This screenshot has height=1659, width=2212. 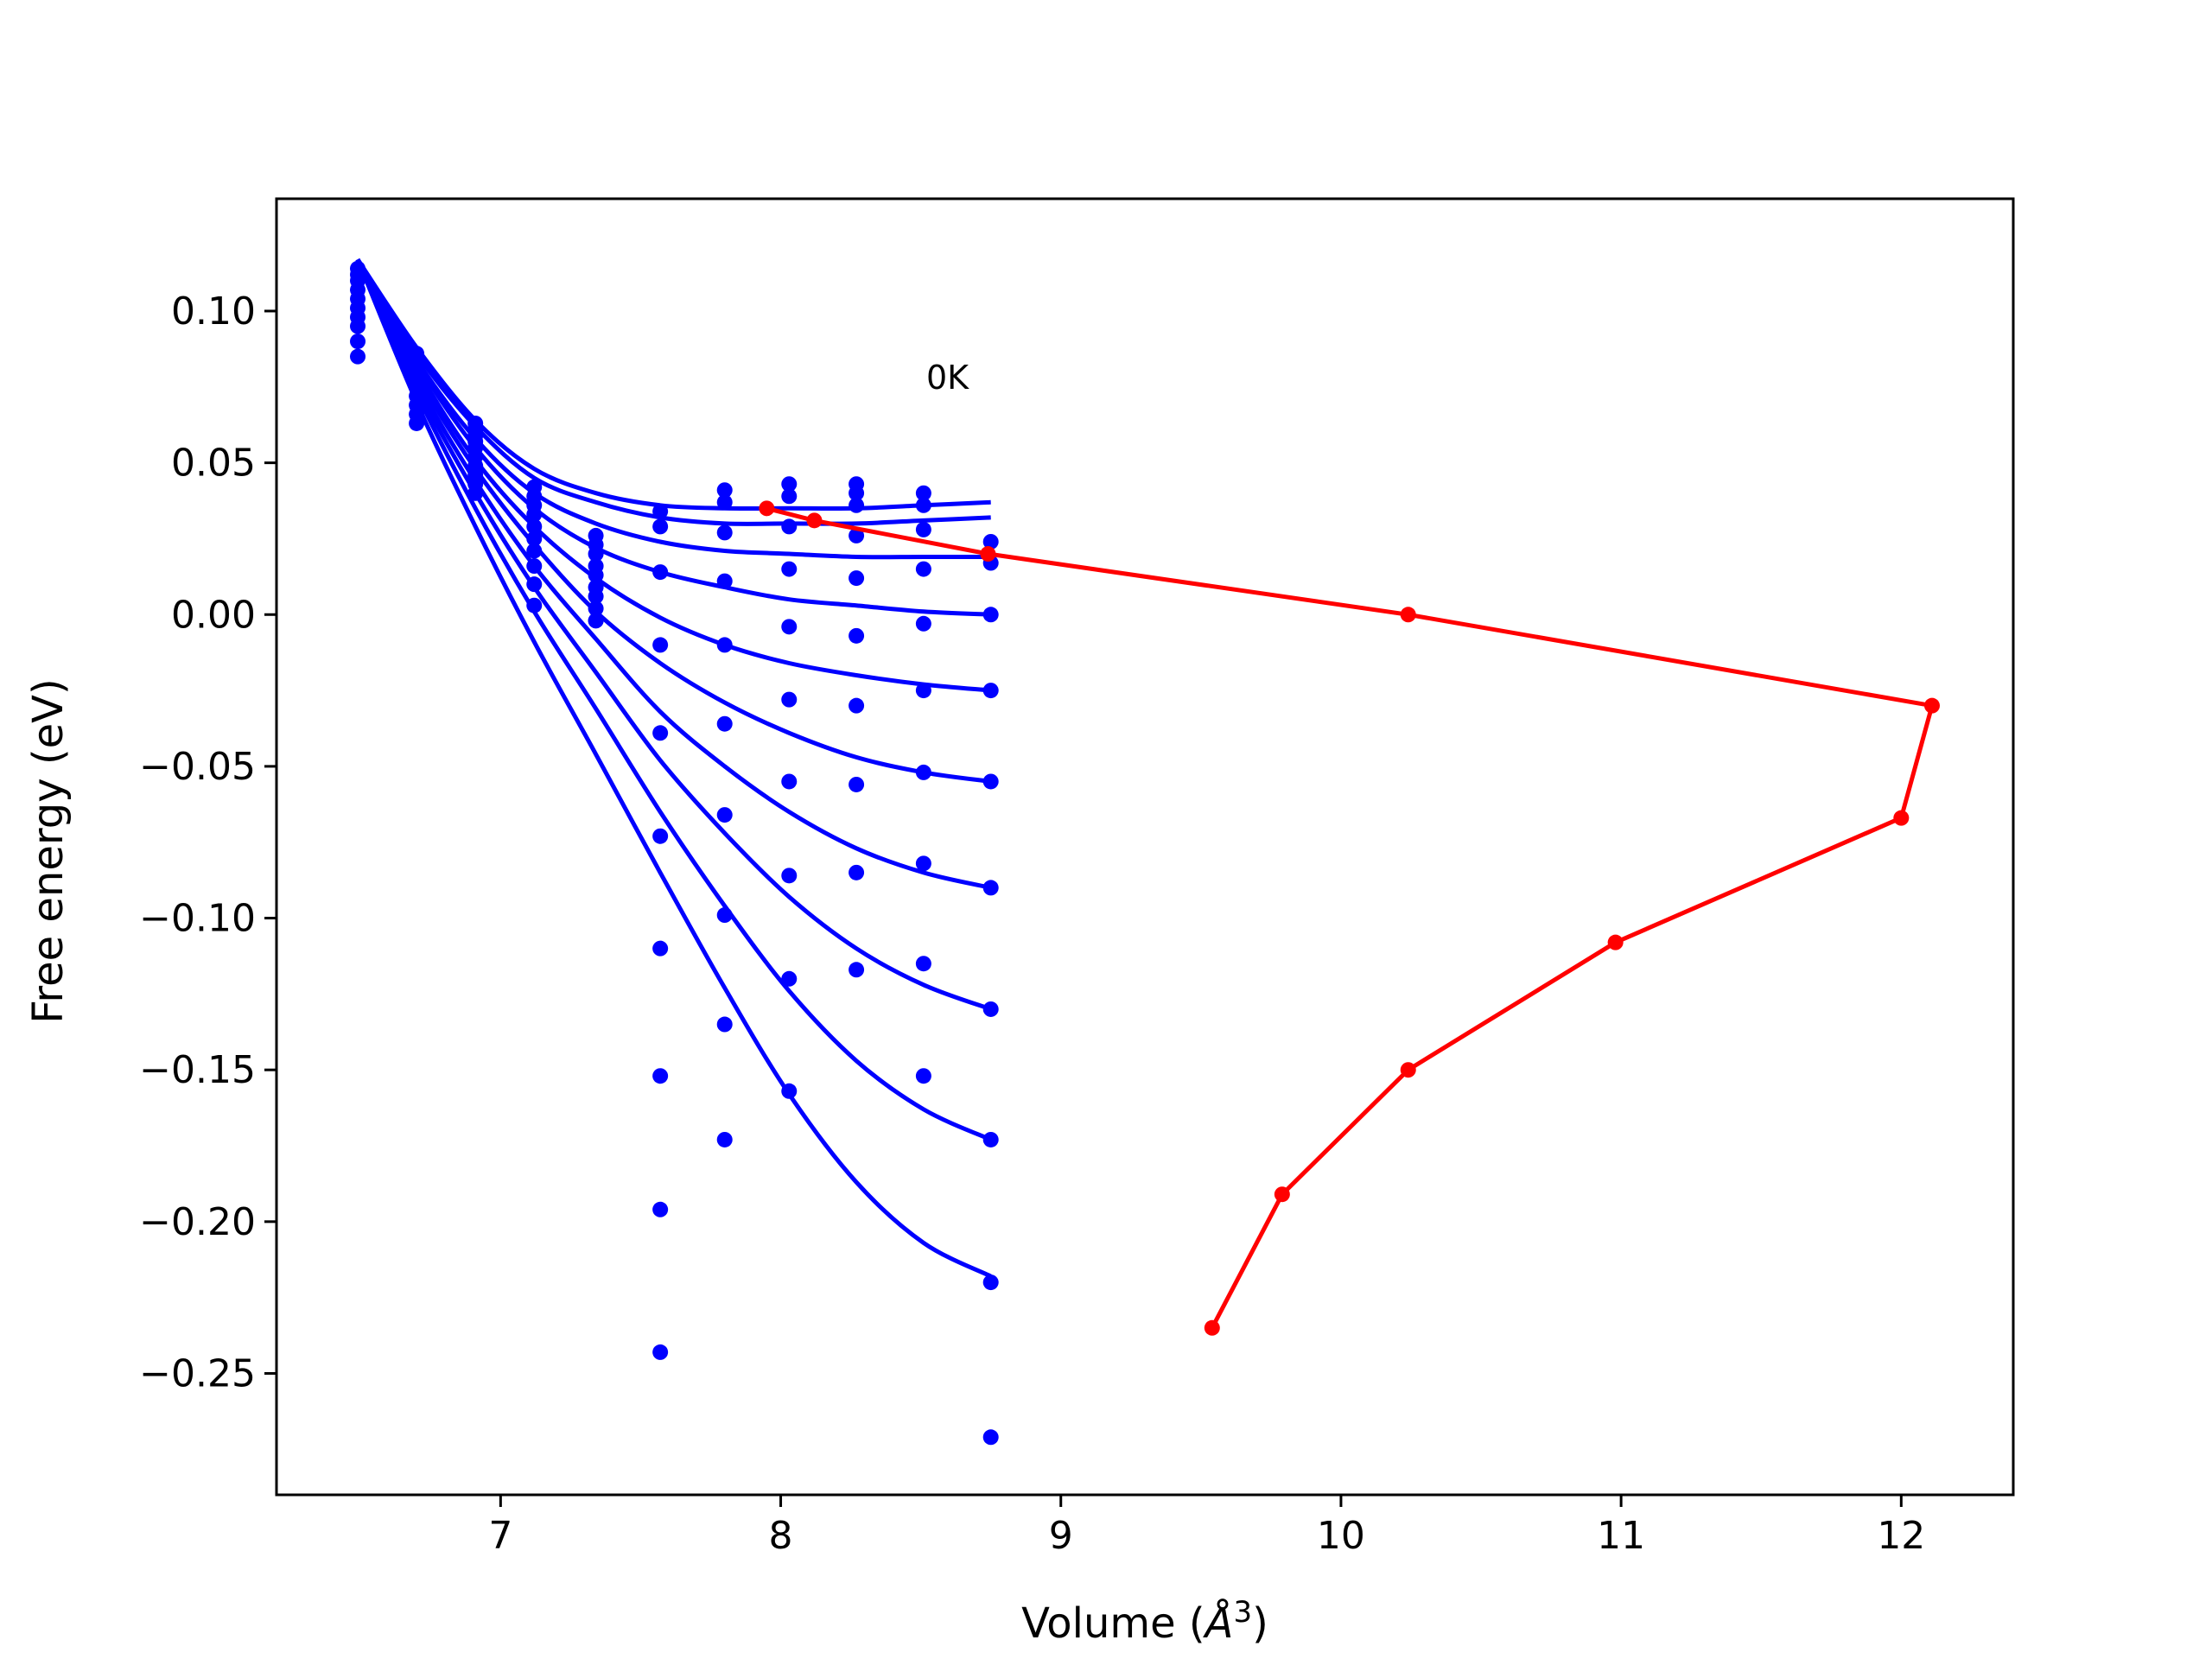 What do you see at coordinates (781, 1536) in the screenshot?
I see `x-tick-label: 8` at bounding box center [781, 1536].